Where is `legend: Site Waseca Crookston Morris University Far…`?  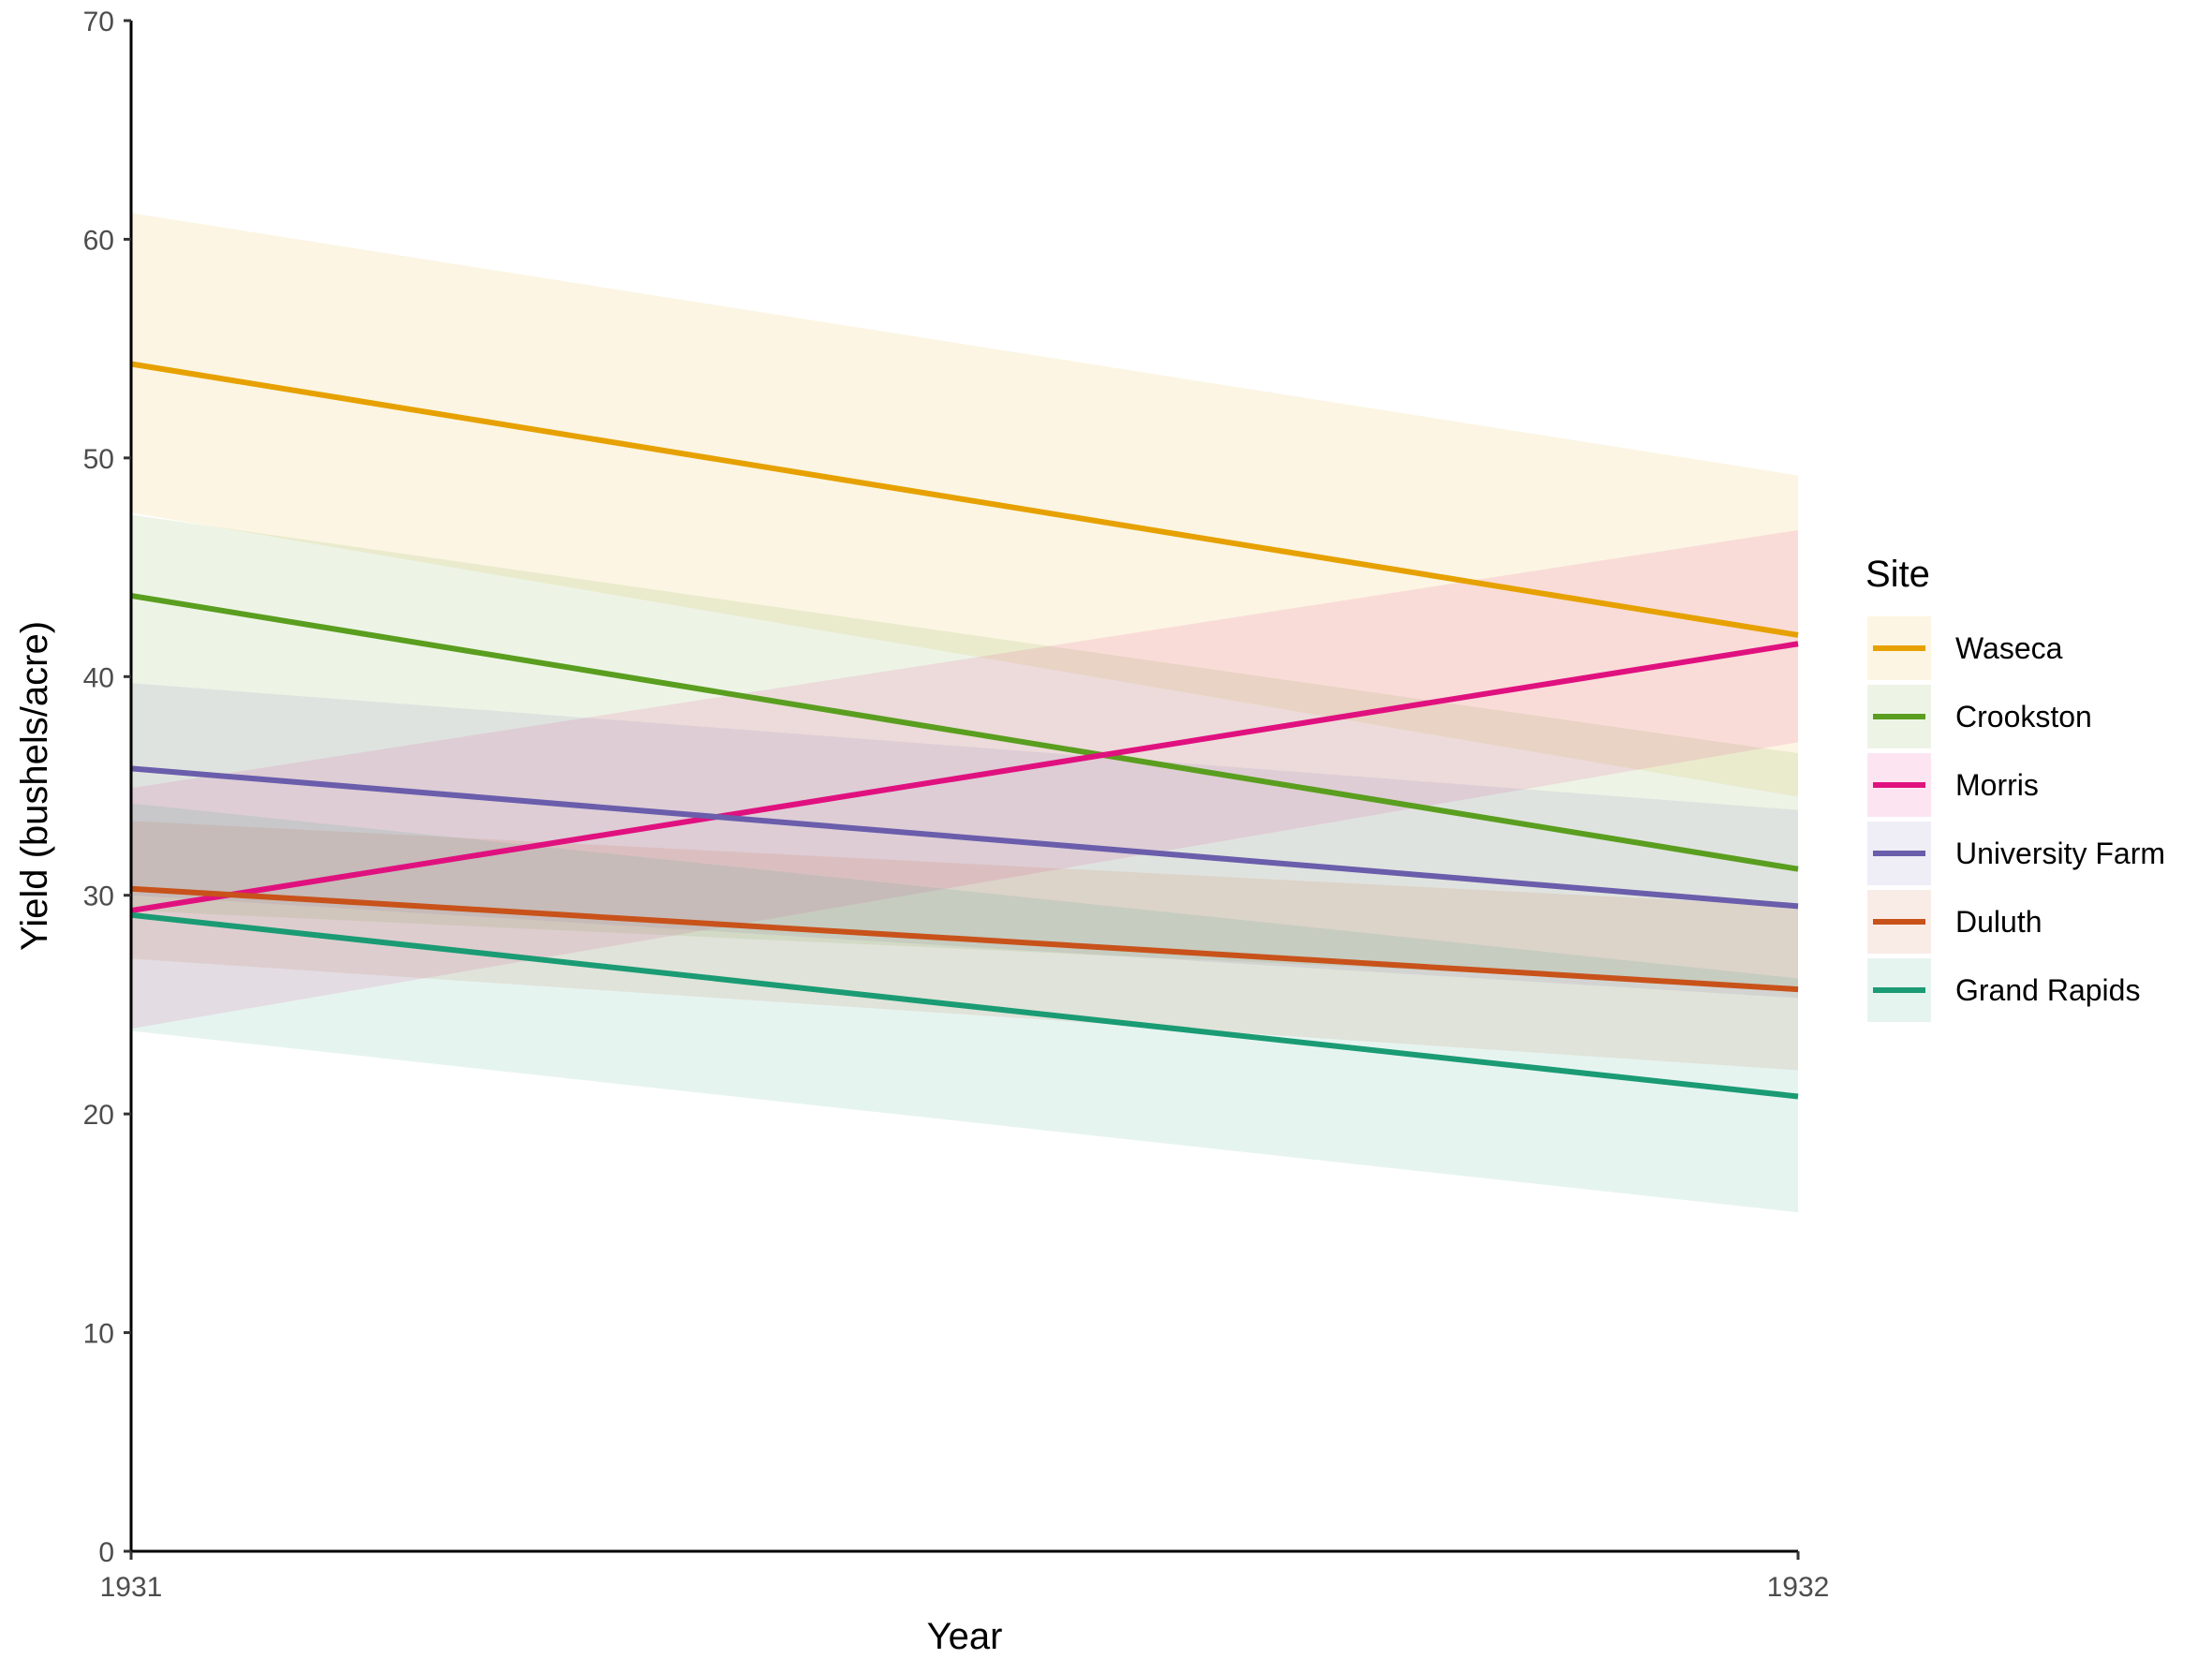
legend: Site Waseca Crookston Morris University Far… is located at coordinates (2015, 788).